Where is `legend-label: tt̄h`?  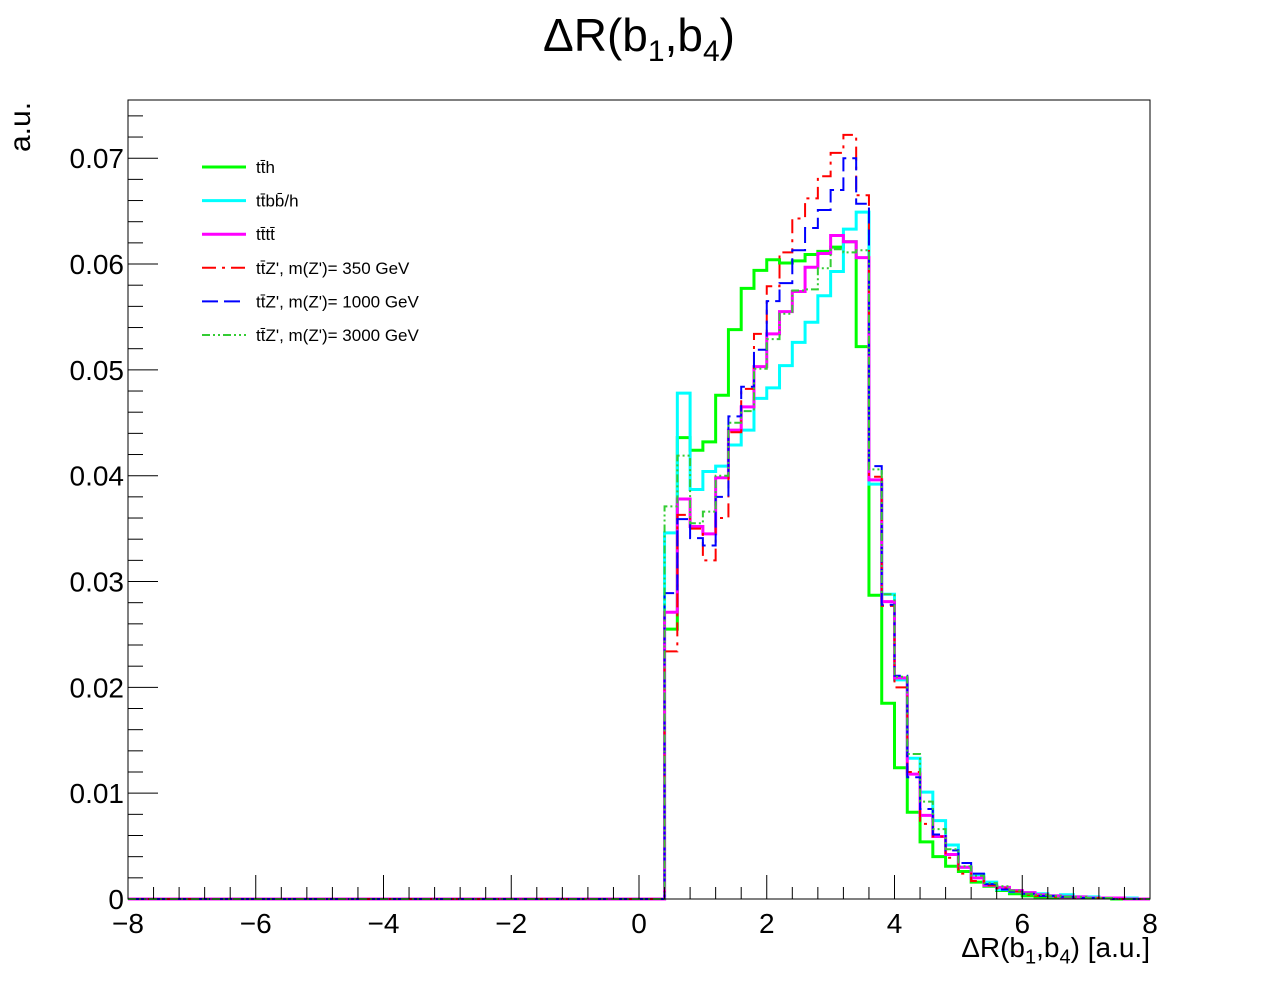 legend-label: tt̄h is located at coordinates (265, 167).